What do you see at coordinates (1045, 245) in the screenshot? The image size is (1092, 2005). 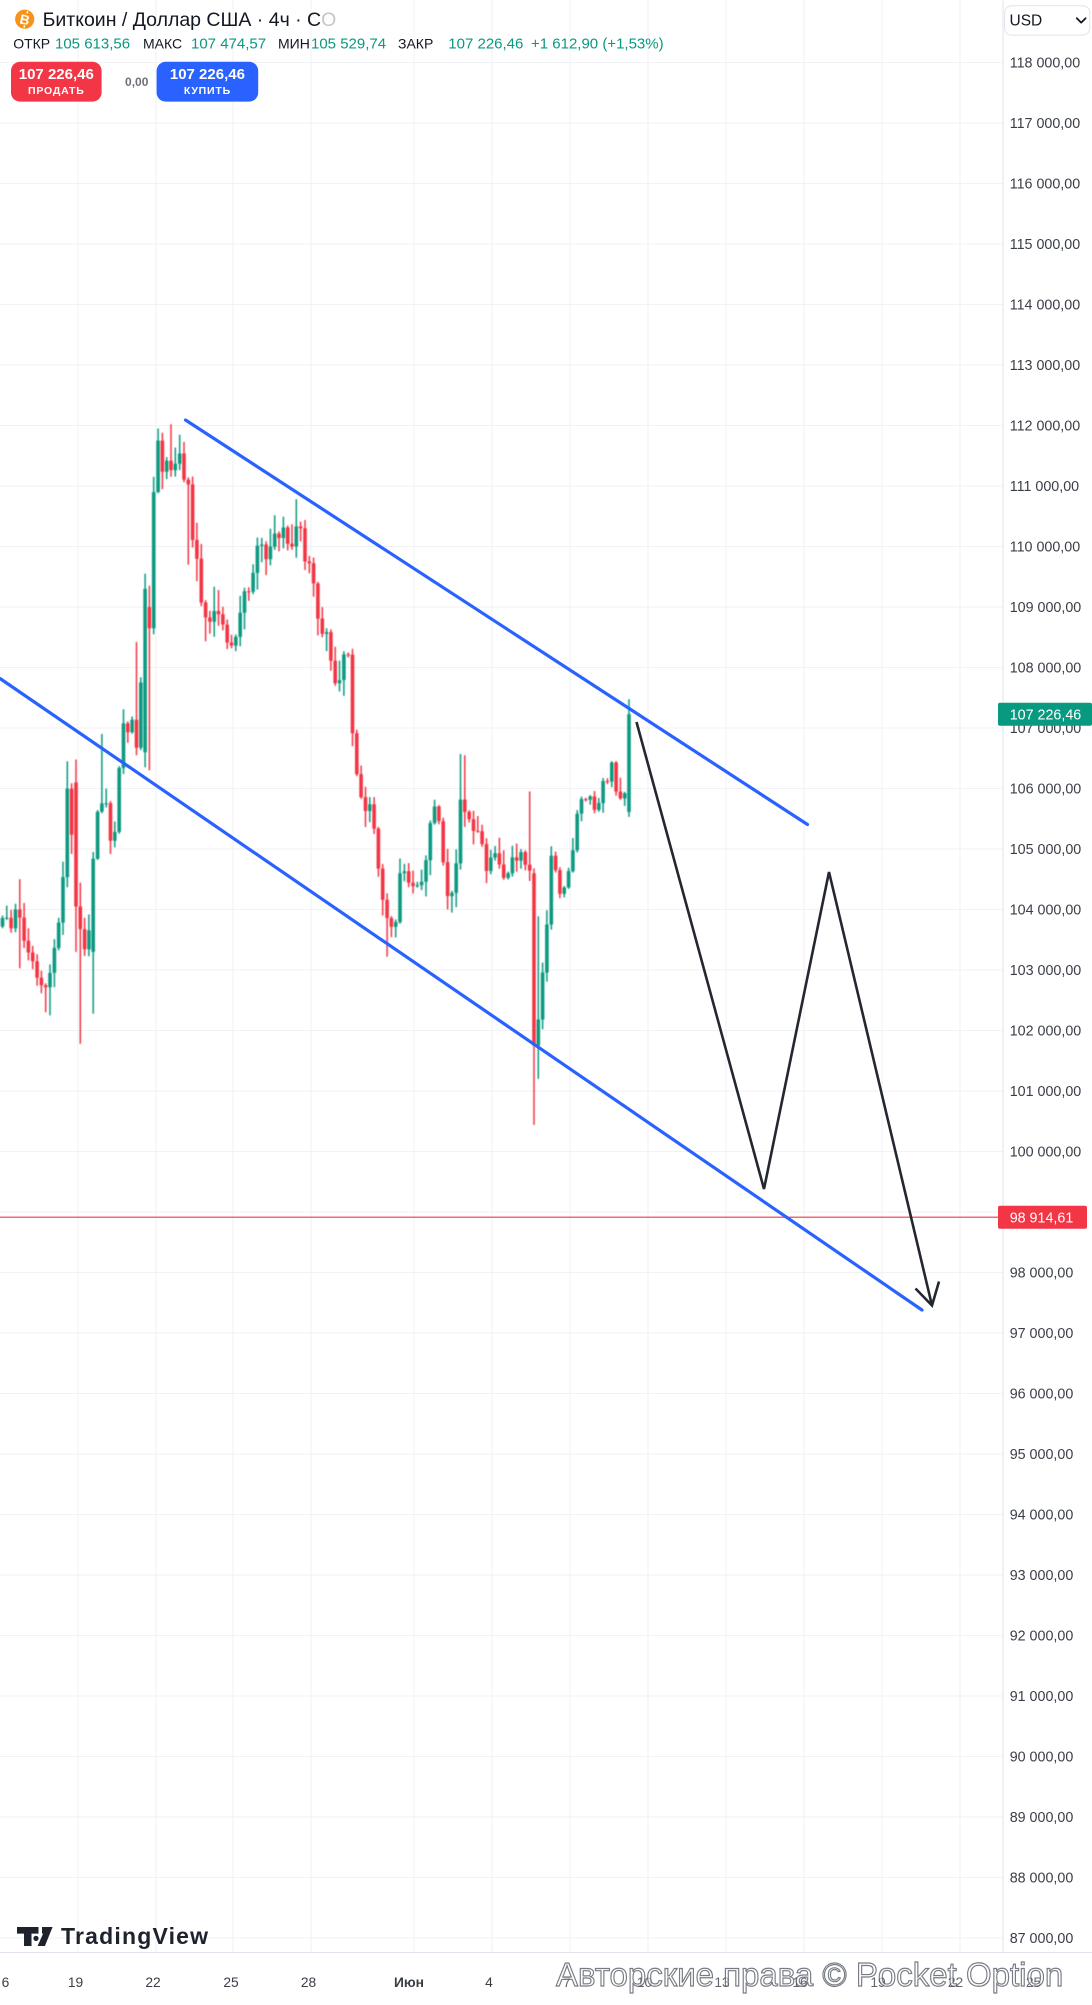 I see `svg-text: 115 000,00` at bounding box center [1045, 245].